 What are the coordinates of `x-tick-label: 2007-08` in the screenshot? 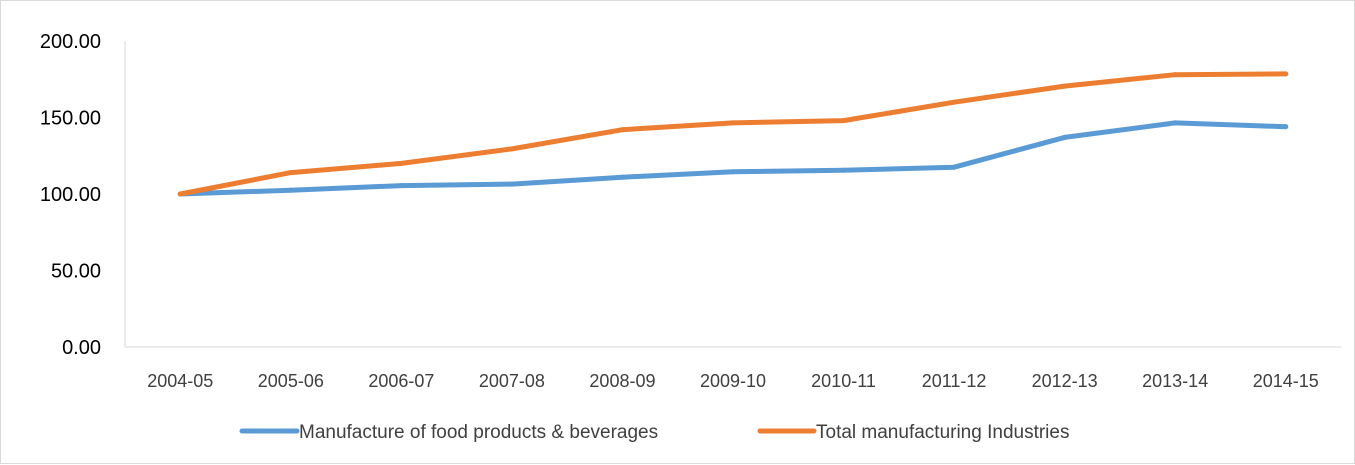 It's located at (512, 381).